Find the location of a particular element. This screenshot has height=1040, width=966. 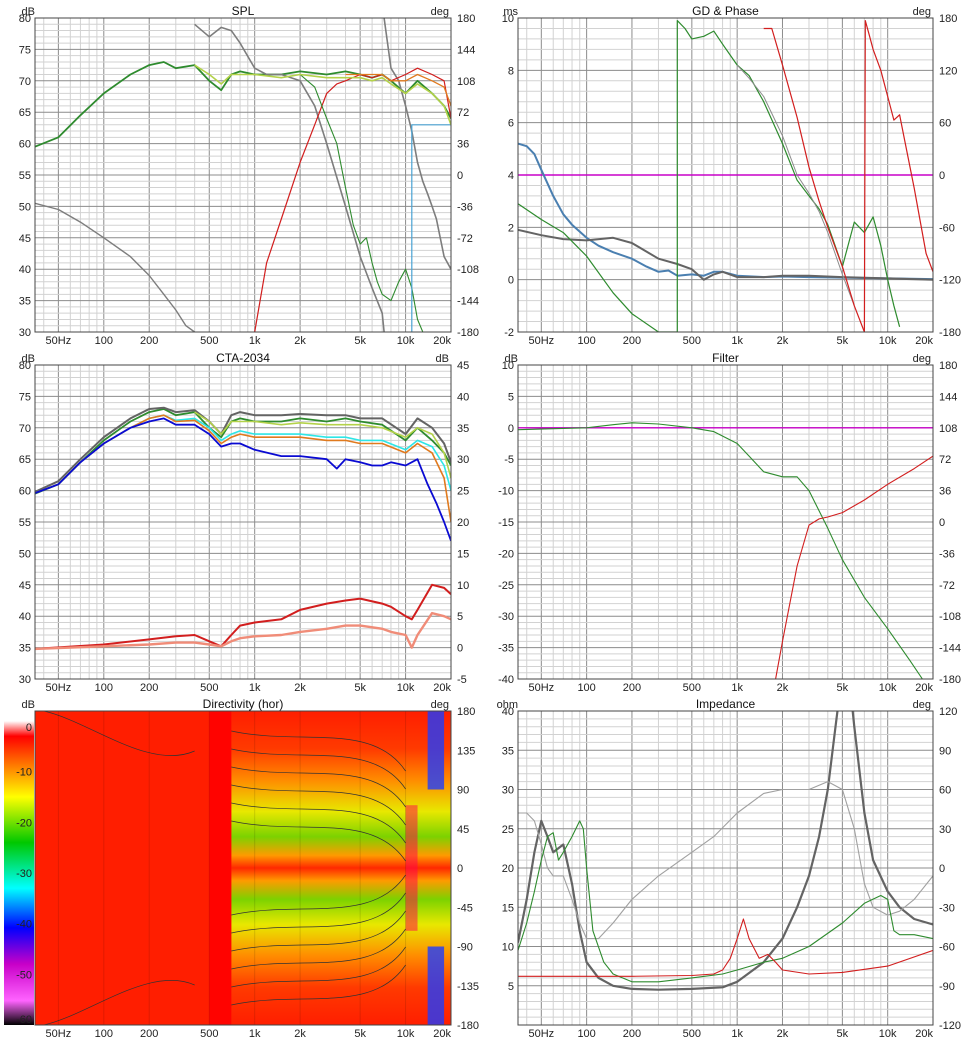

x-tick-label: 5k is located at coordinates (843, 341).